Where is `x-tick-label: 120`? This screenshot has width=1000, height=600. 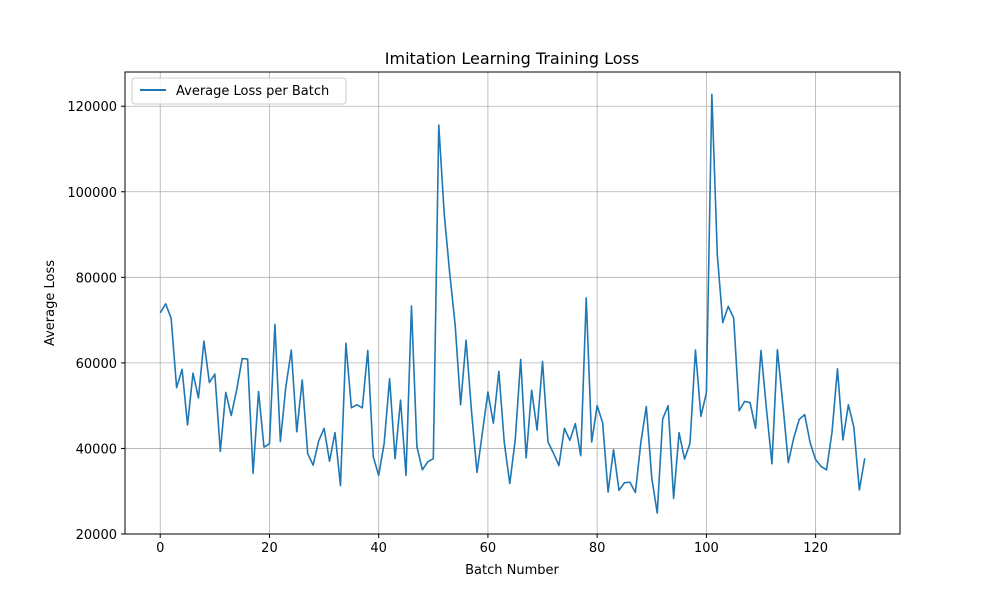
x-tick-label: 120 is located at coordinates (815, 548).